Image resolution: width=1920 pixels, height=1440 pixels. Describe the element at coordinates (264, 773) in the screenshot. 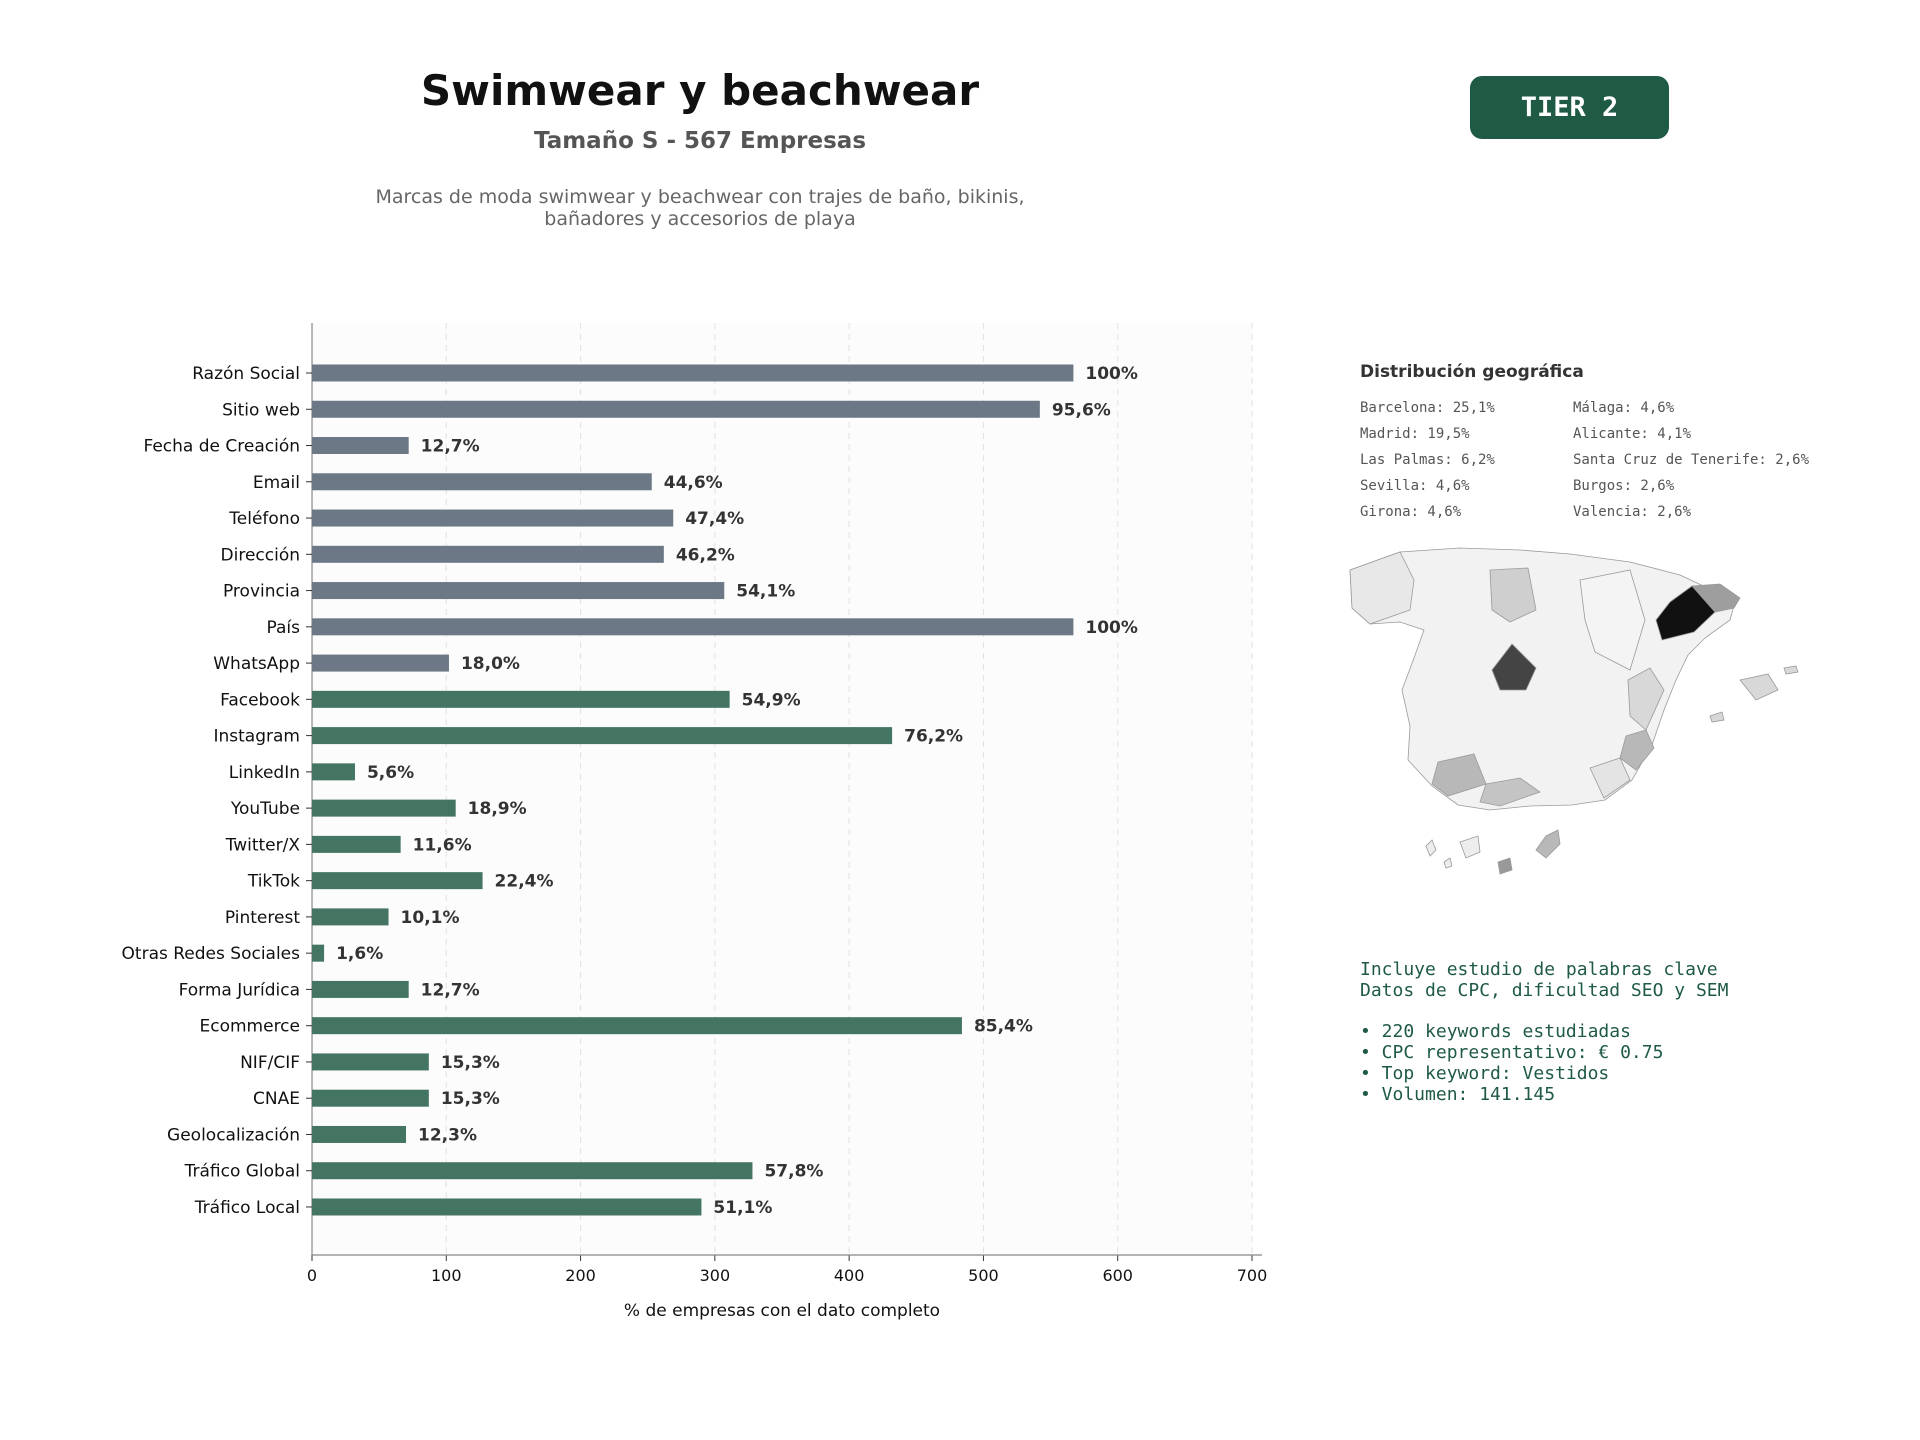

I see `category-label: LinkedIn` at that location.